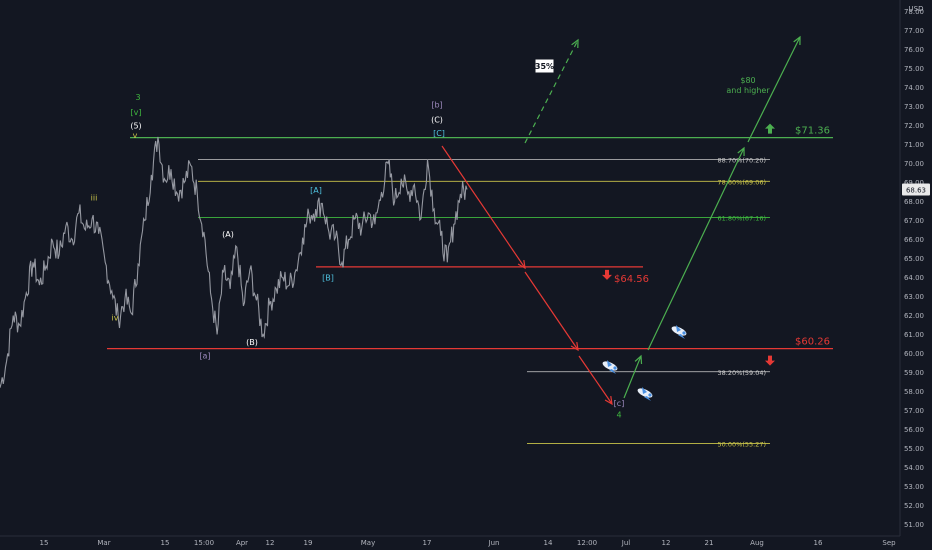 This screenshot has height=550, width=932. I want to click on wave-label: 4, so click(618, 414).